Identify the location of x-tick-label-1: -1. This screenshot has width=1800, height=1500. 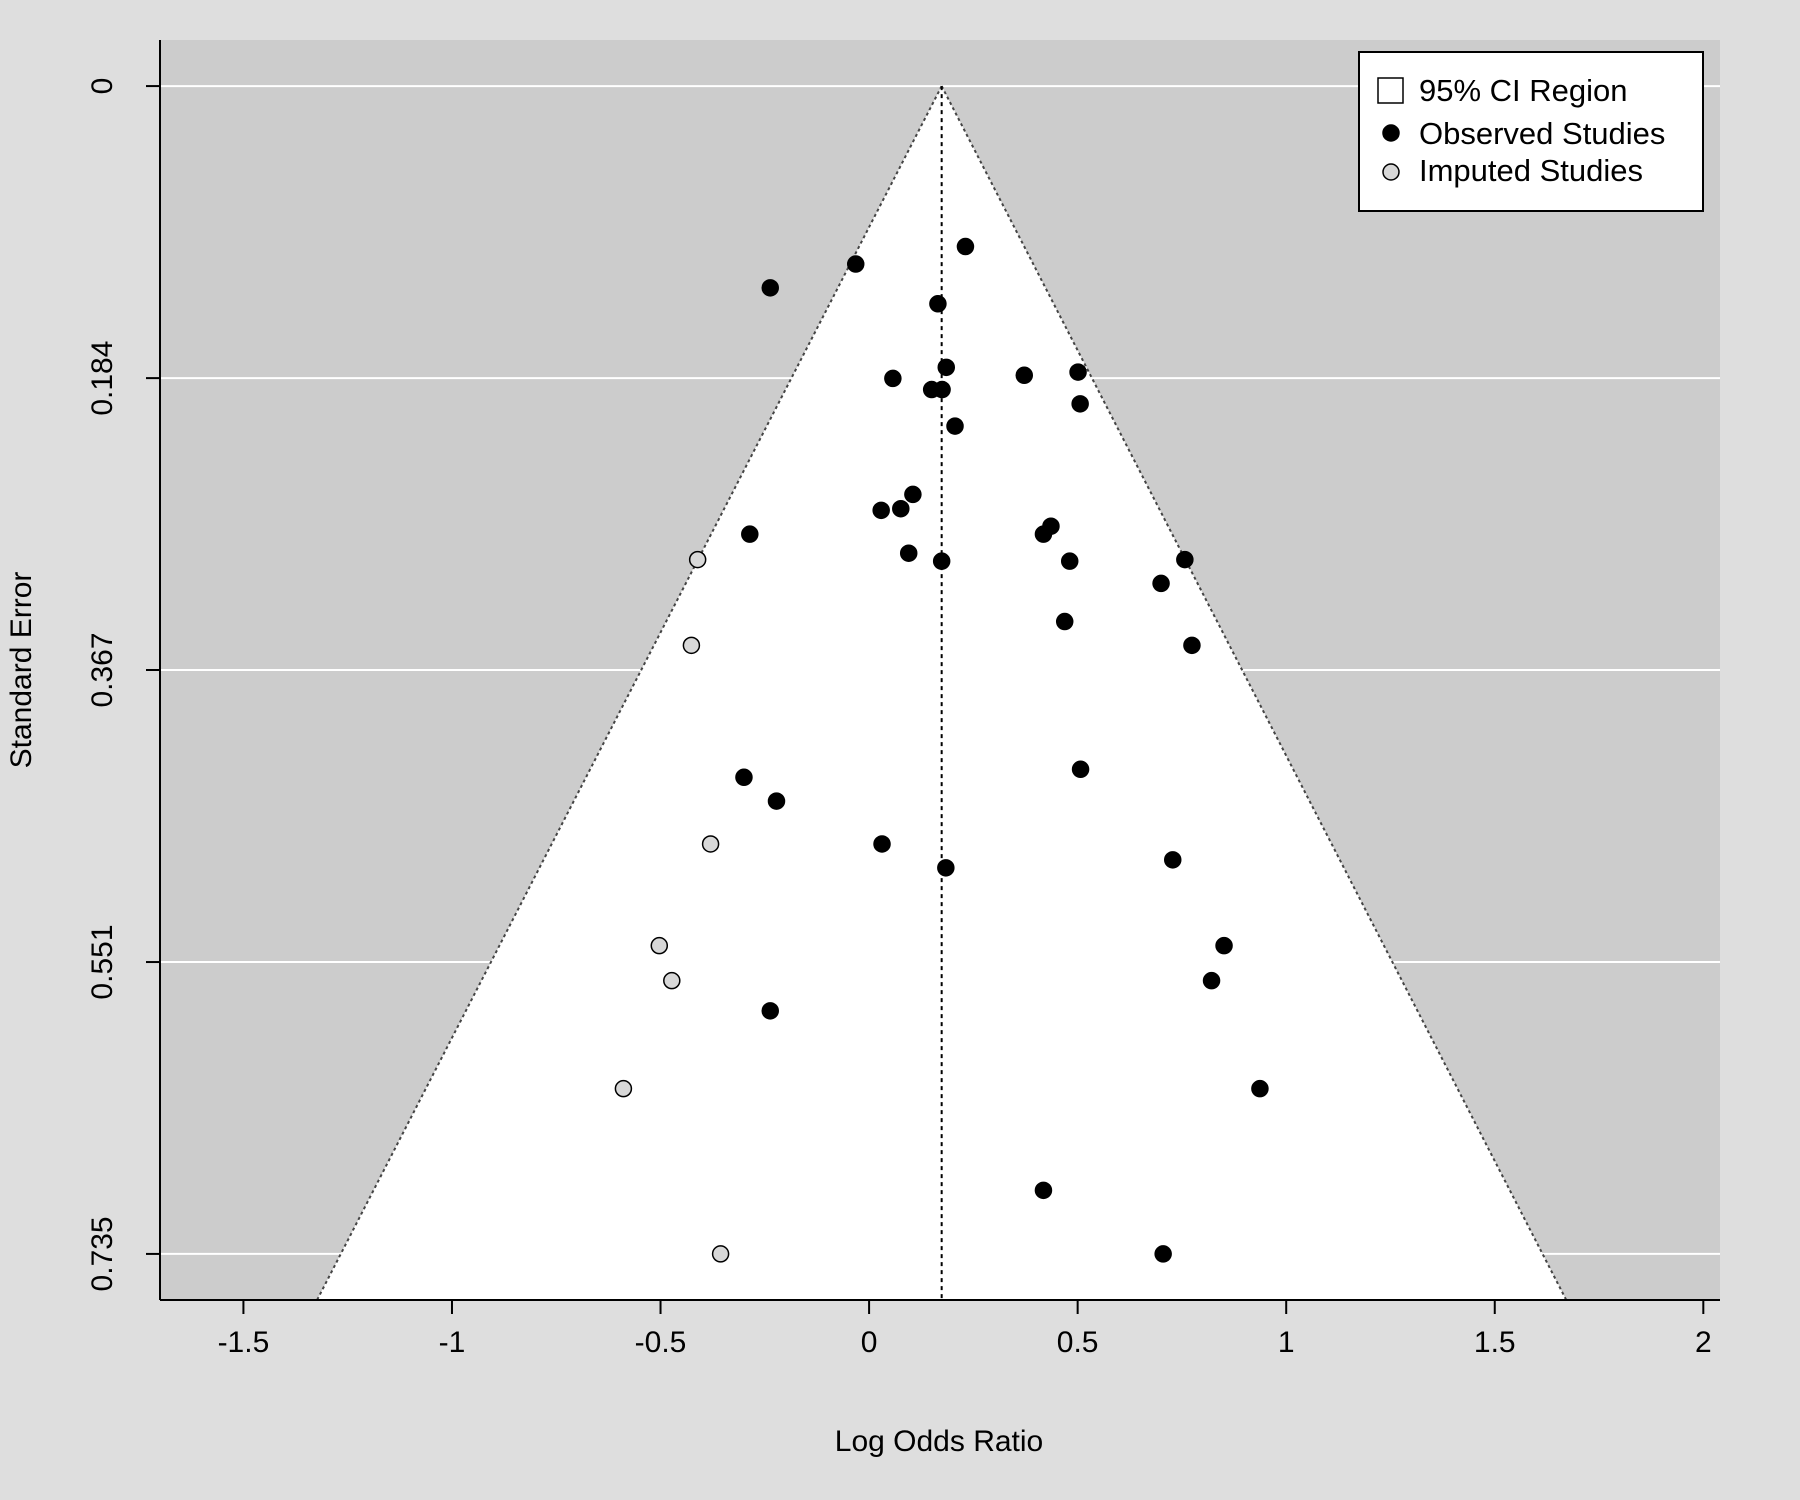
(452, 1342).